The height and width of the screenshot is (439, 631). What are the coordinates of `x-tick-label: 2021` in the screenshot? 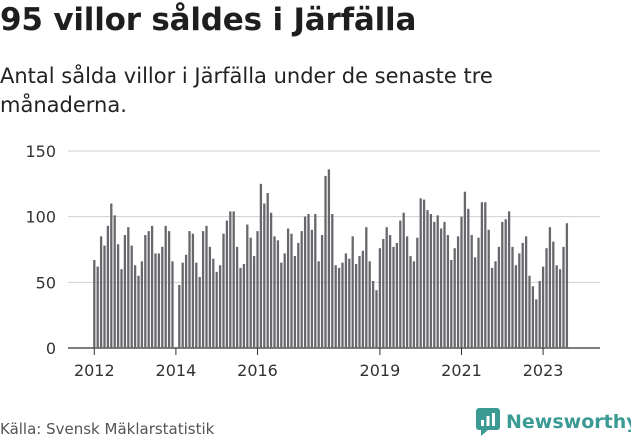 It's located at (461, 370).